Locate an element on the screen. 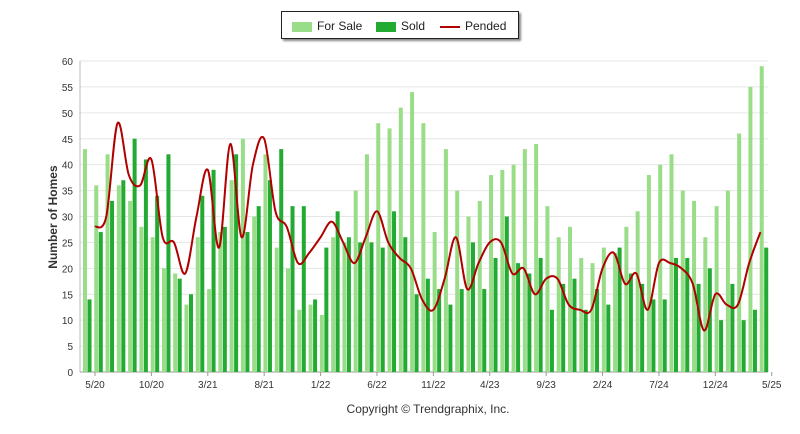  legend-label-for-sale: For Sale is located at coordinates (340, 26).